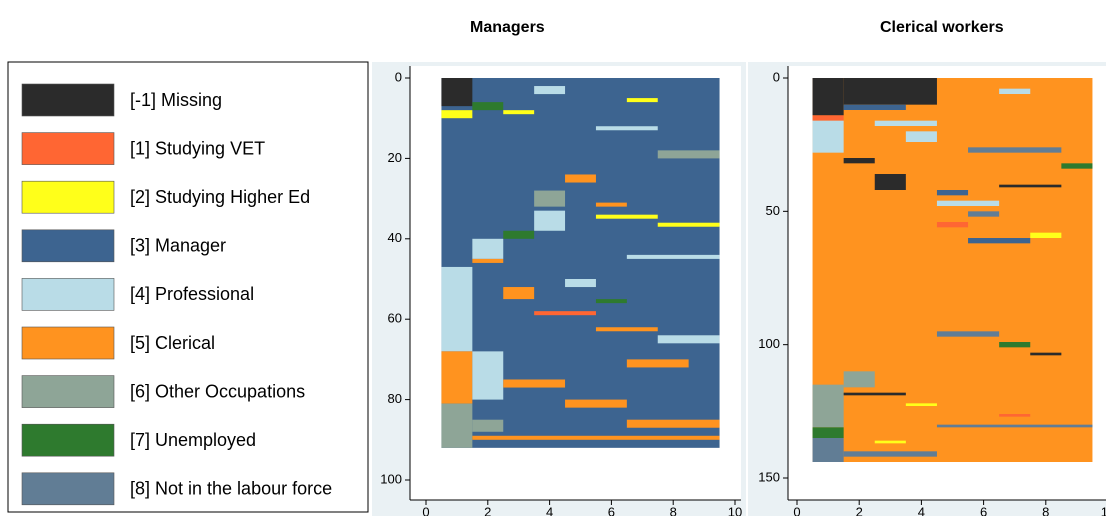  What do you see at coordinates (507, 27) in the screenshot?
I see `chart-title: Managers` at bounding box center [507, 27].